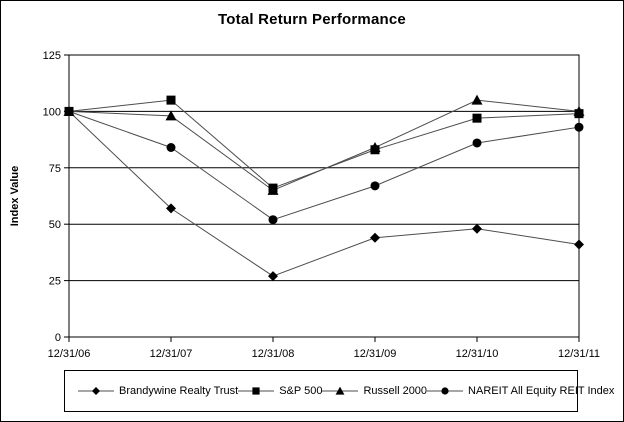 The height and width of the screenshot is (422, 624). I want to click on legend-item-brandywine-realty-trust: Brandywine Realty Trust, so click(158, 391).